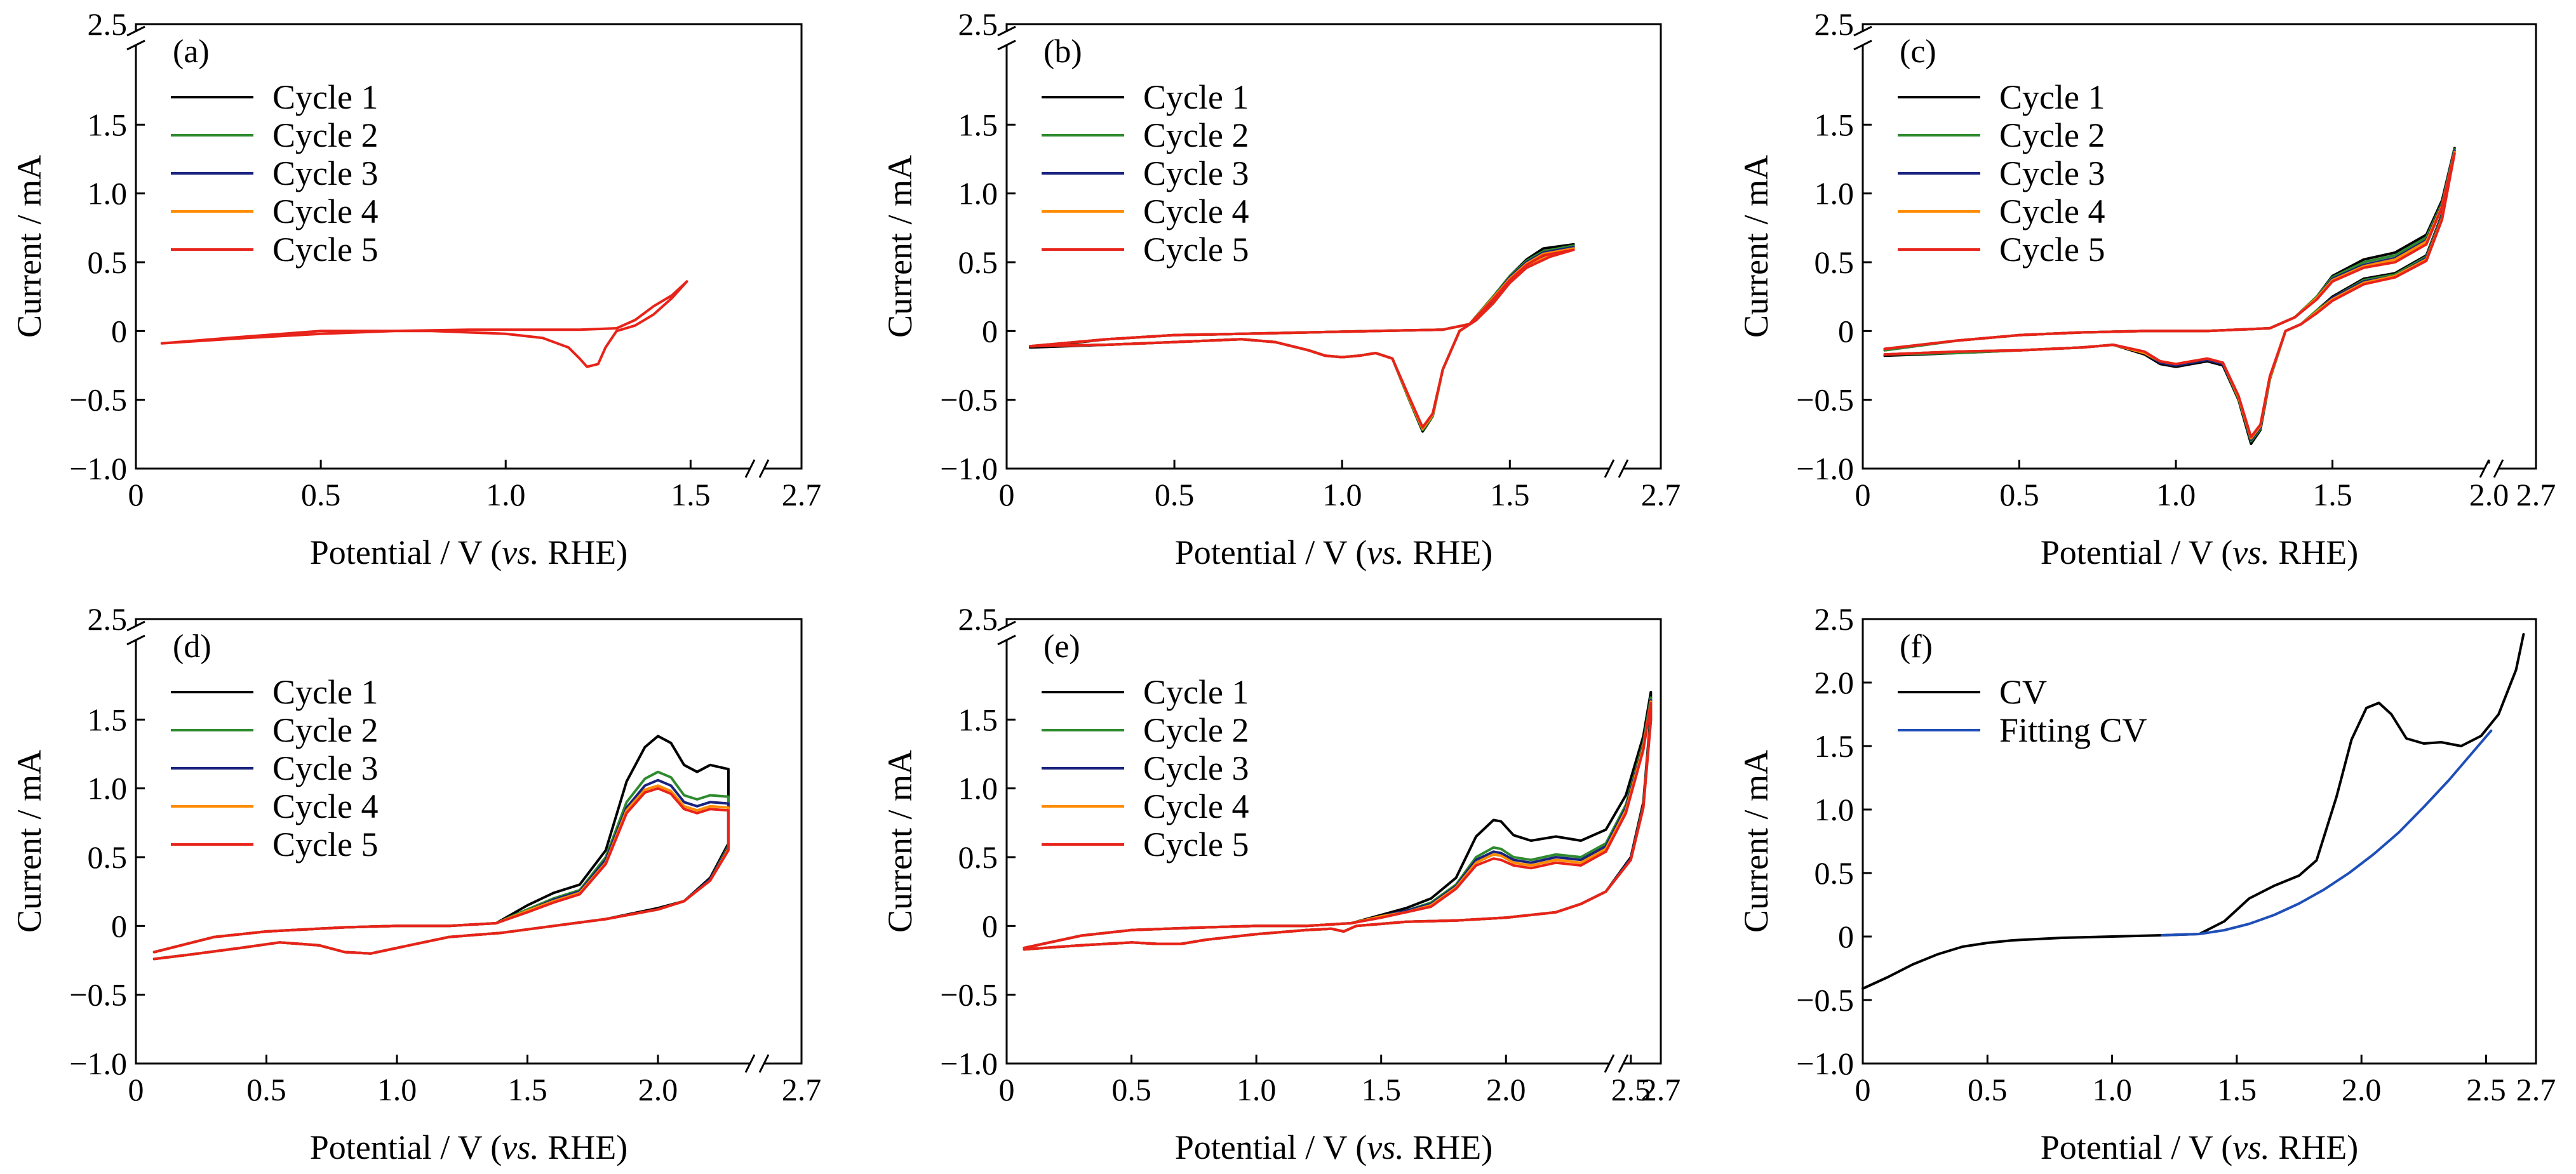 This screenshot has height=1174, width=2576. Describe the element at coordinates (1334, 1147) in the screenshot. I see `x-axis-label: Potential / V (vs. RHE)` at that location.